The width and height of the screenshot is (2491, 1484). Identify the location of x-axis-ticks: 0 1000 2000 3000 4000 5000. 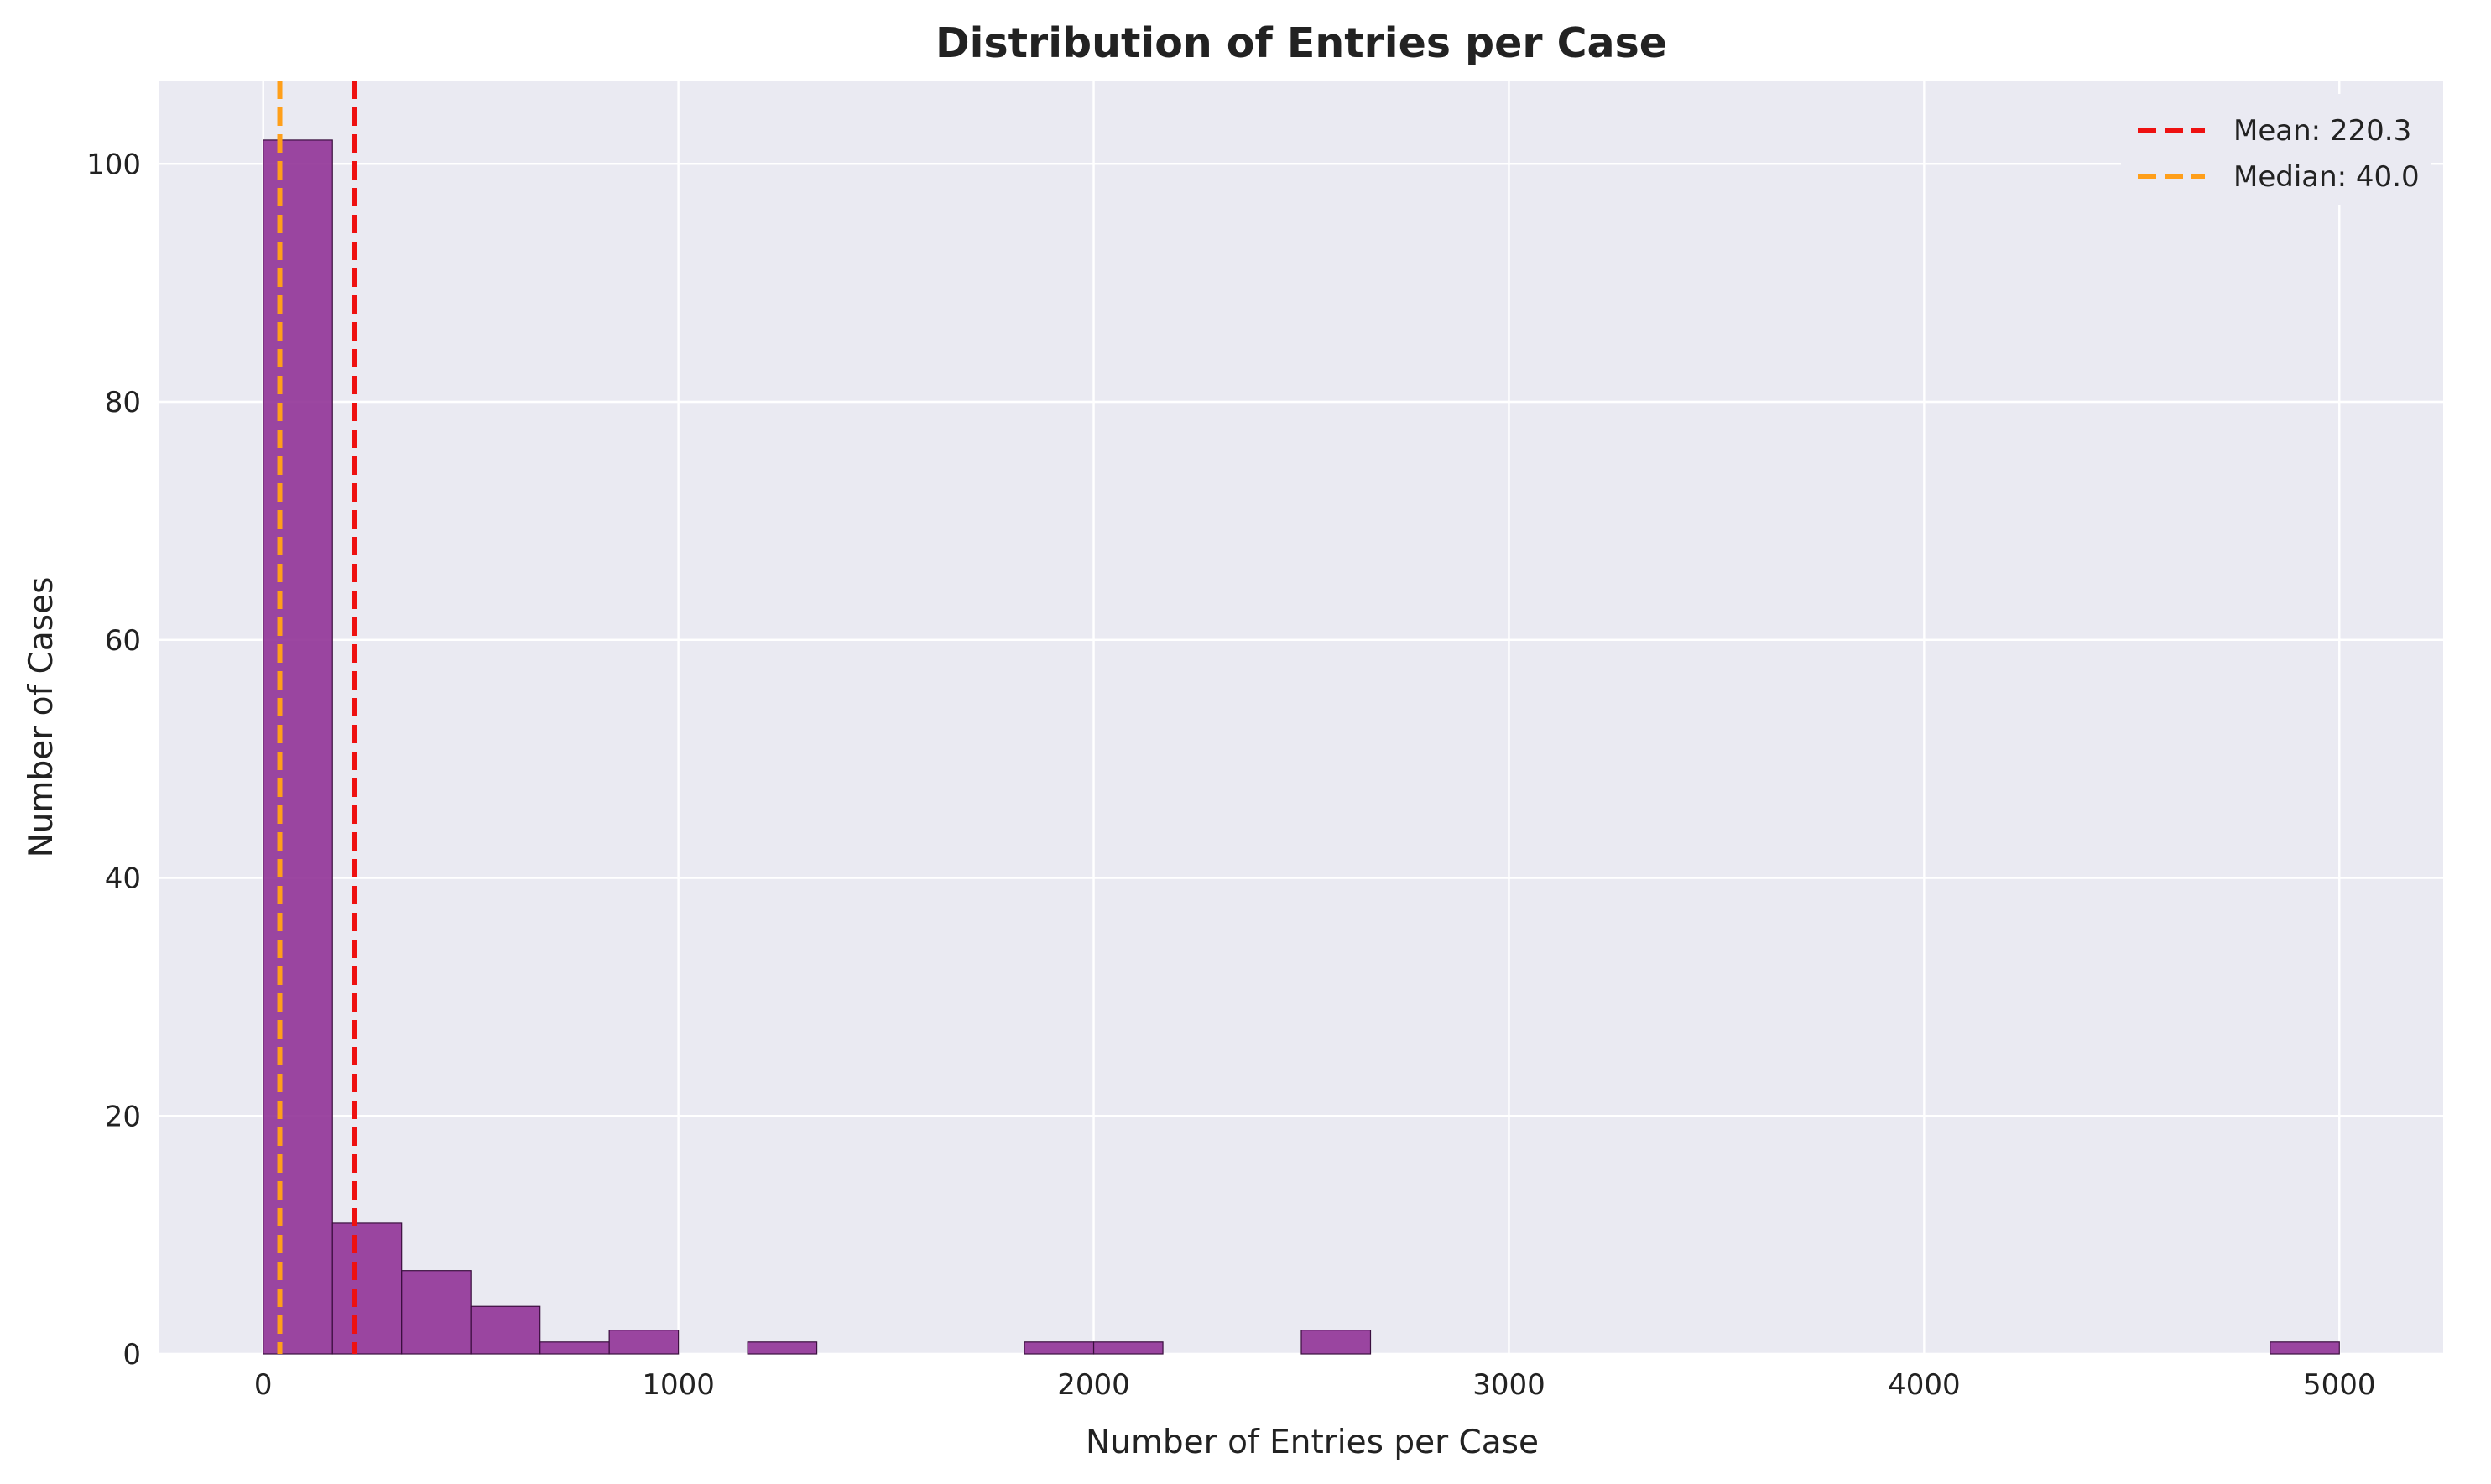
(1315, 1385).